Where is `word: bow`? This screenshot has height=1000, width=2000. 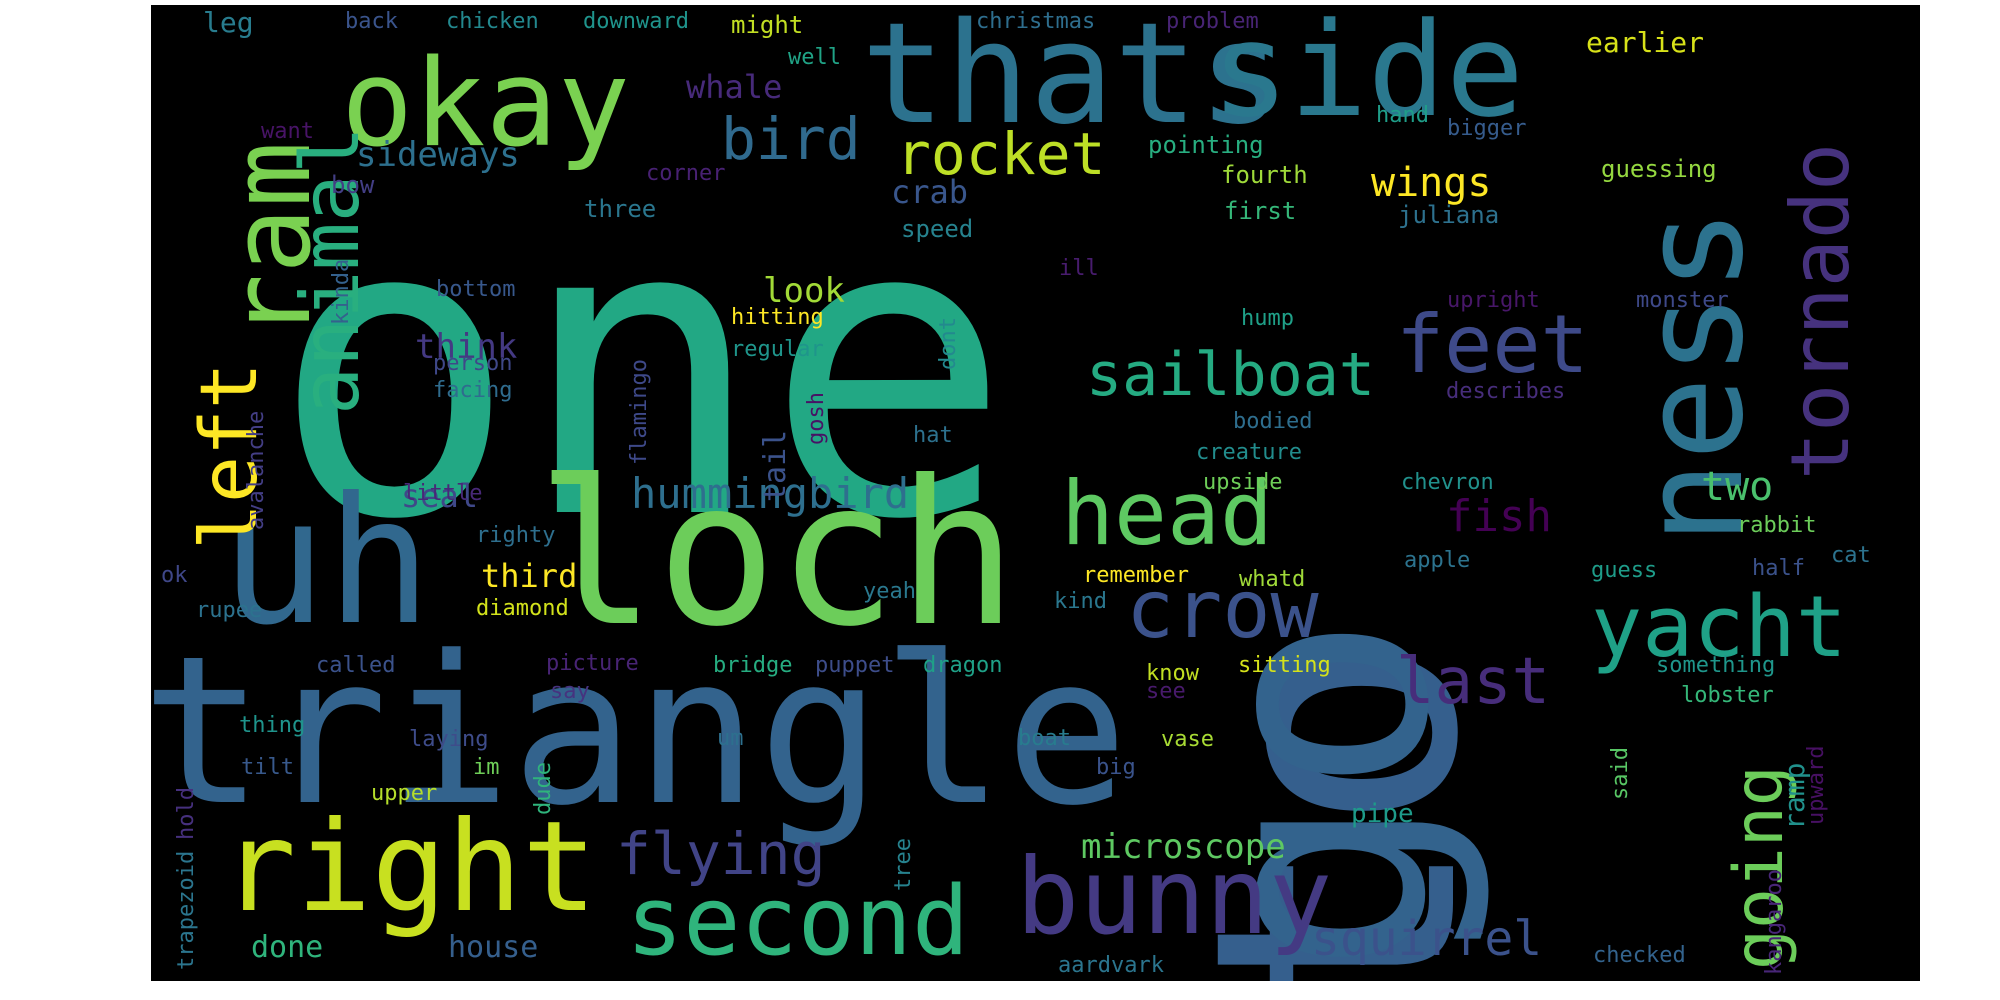 word: bow is located at coordinates (353, 185).